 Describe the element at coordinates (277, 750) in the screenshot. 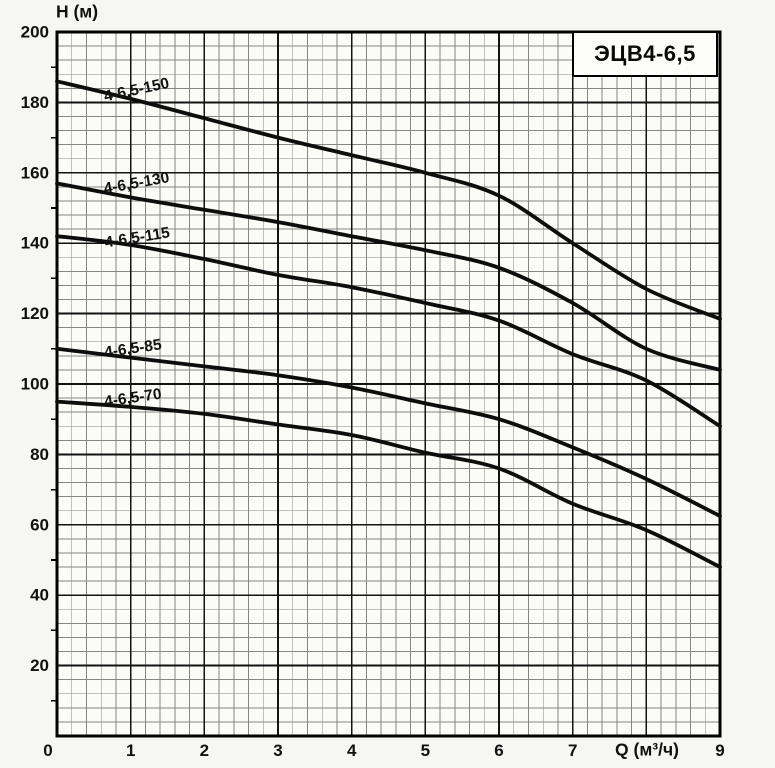

I see `x-tick-label: 3` at that location.